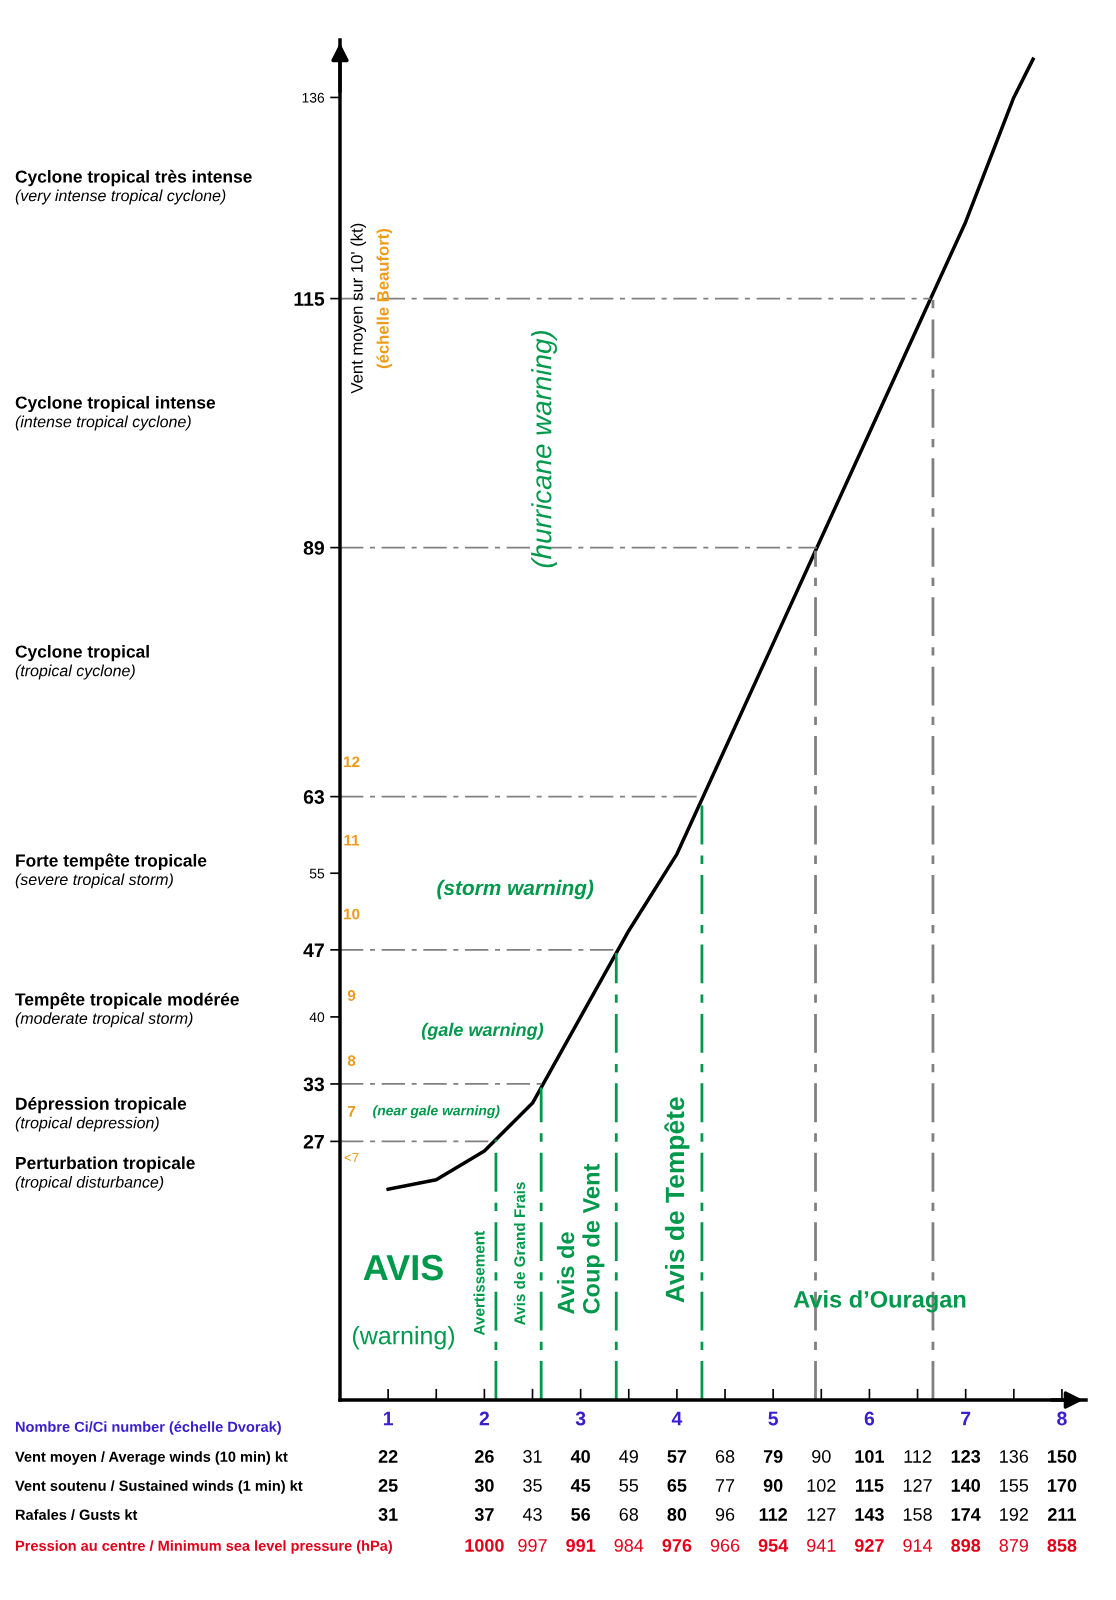 Image resolution: width=1116 pixels, height=1600 pixels. Describe the element at coordinates (351, 995) in the screenshot. I see `annotation: 9` at that location.